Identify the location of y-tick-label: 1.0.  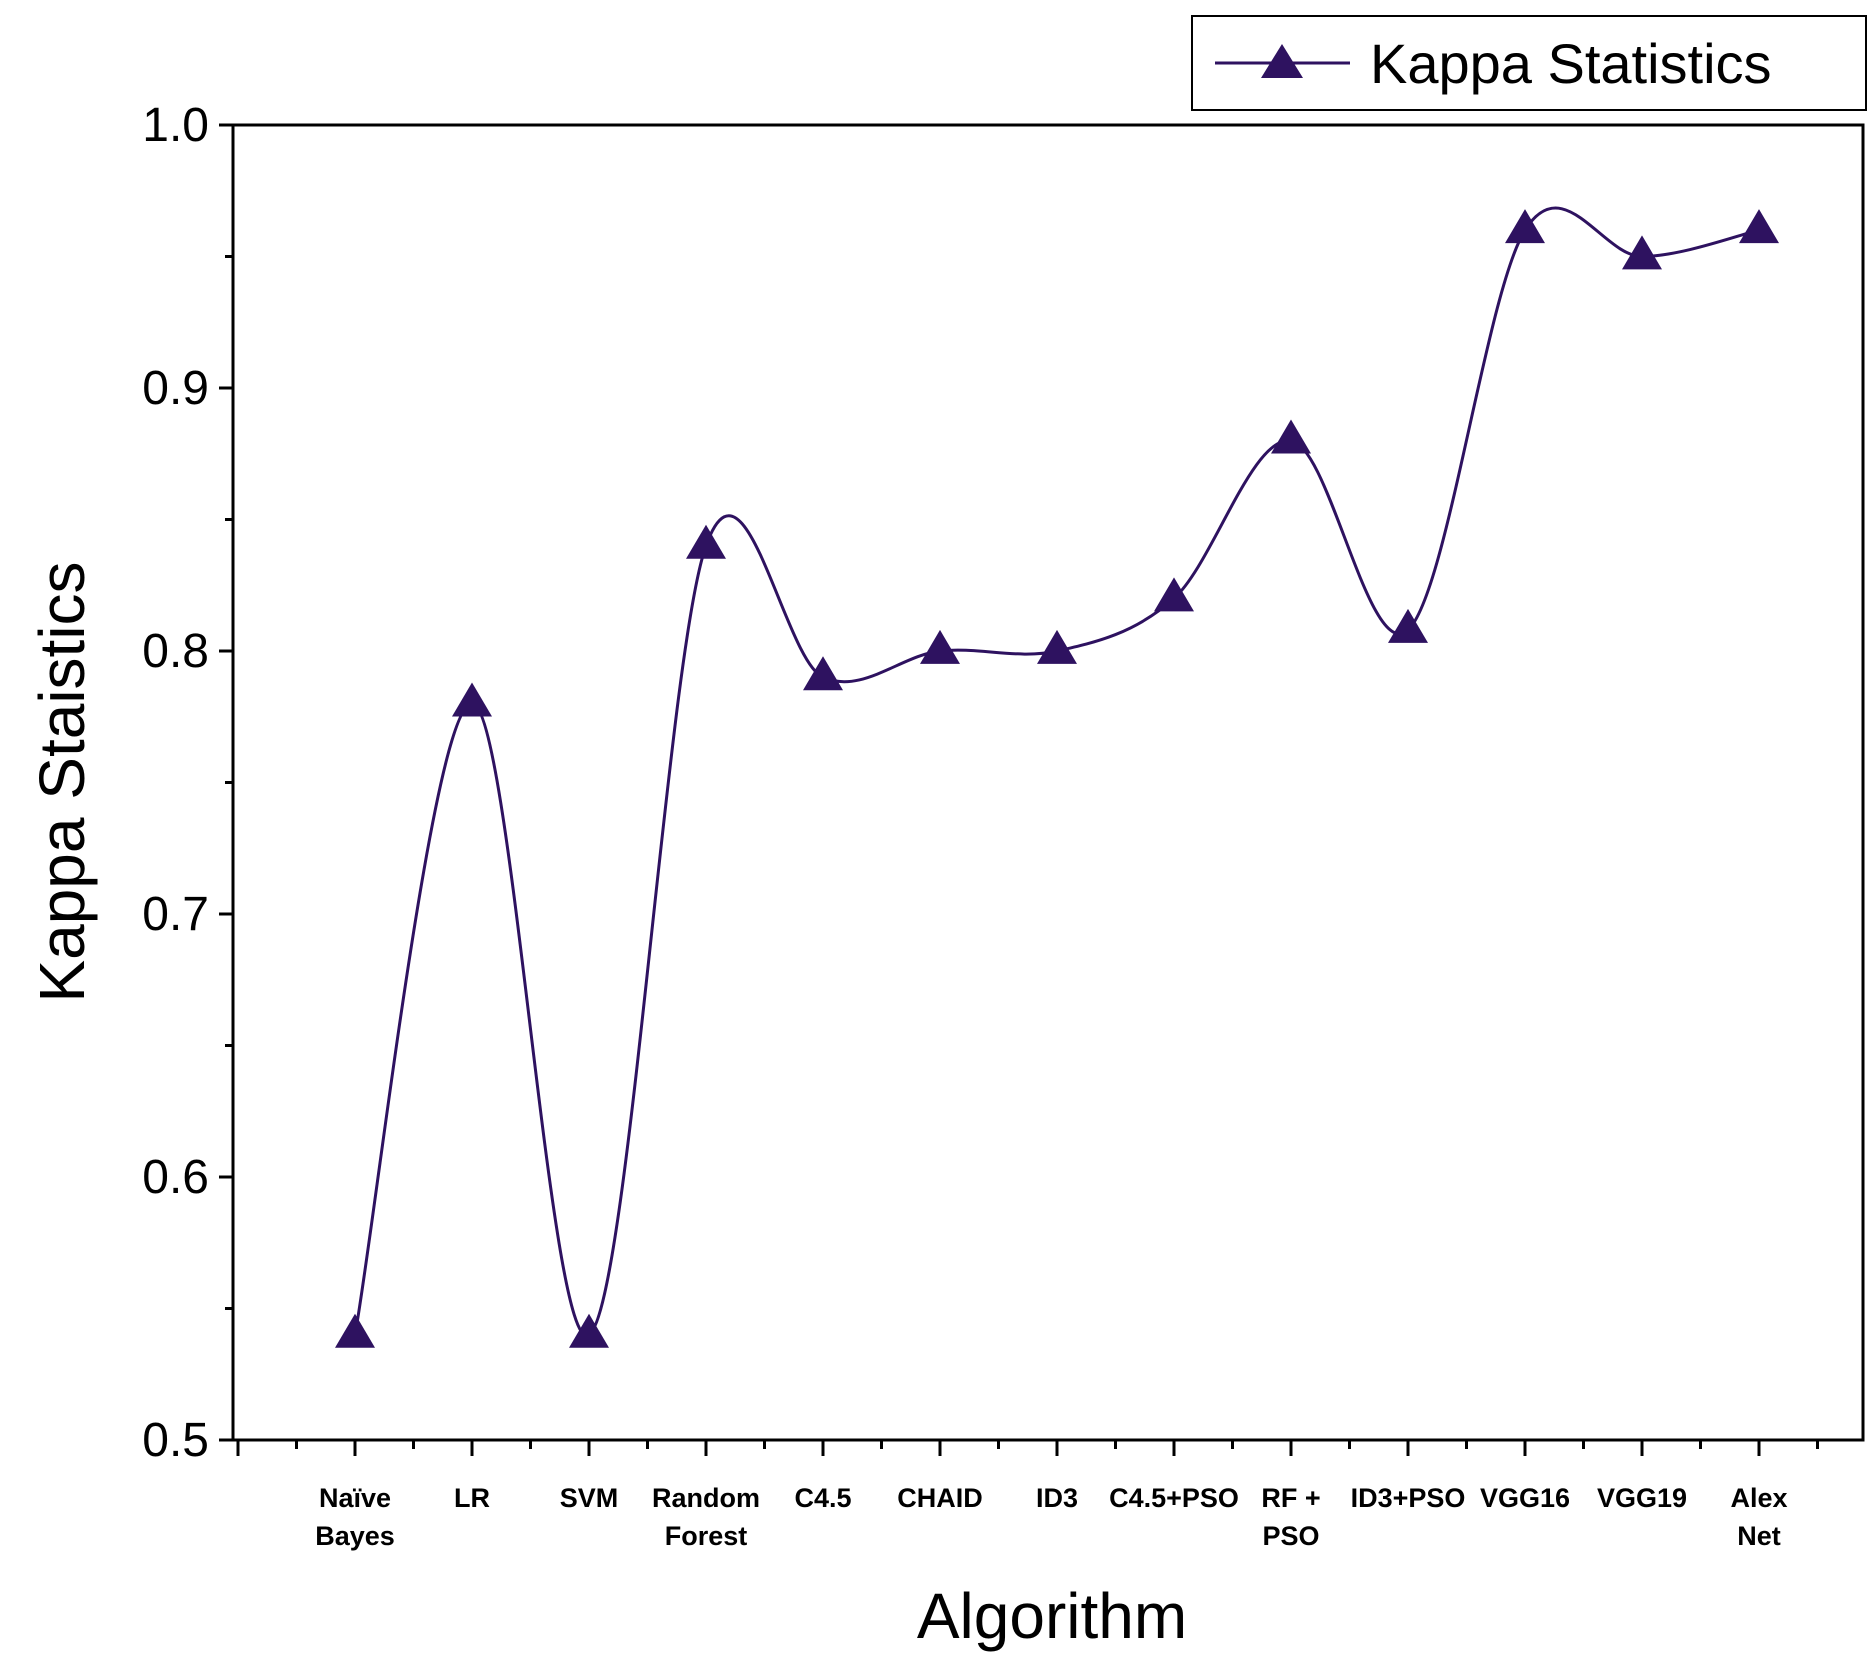
(175, 125).